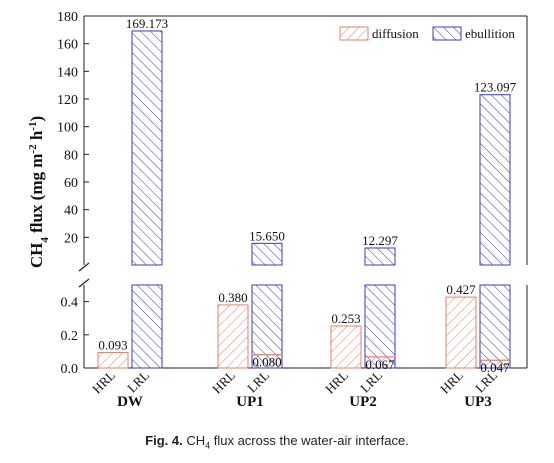 The image size is (554, 463). Describe the element at coordinates (71, 155) in the screenshot. I see `y-tick-label: 80` at that location.